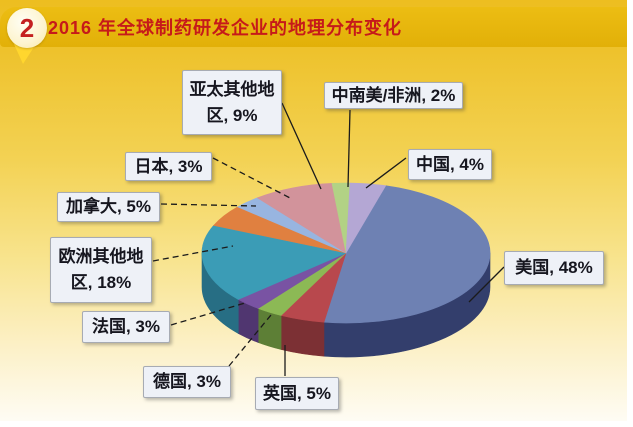 This screenshot has height=427, width=633. Describe the element at coordinates (193, 253) in the screenshot. I see `leader-line-europe-other` at that location.